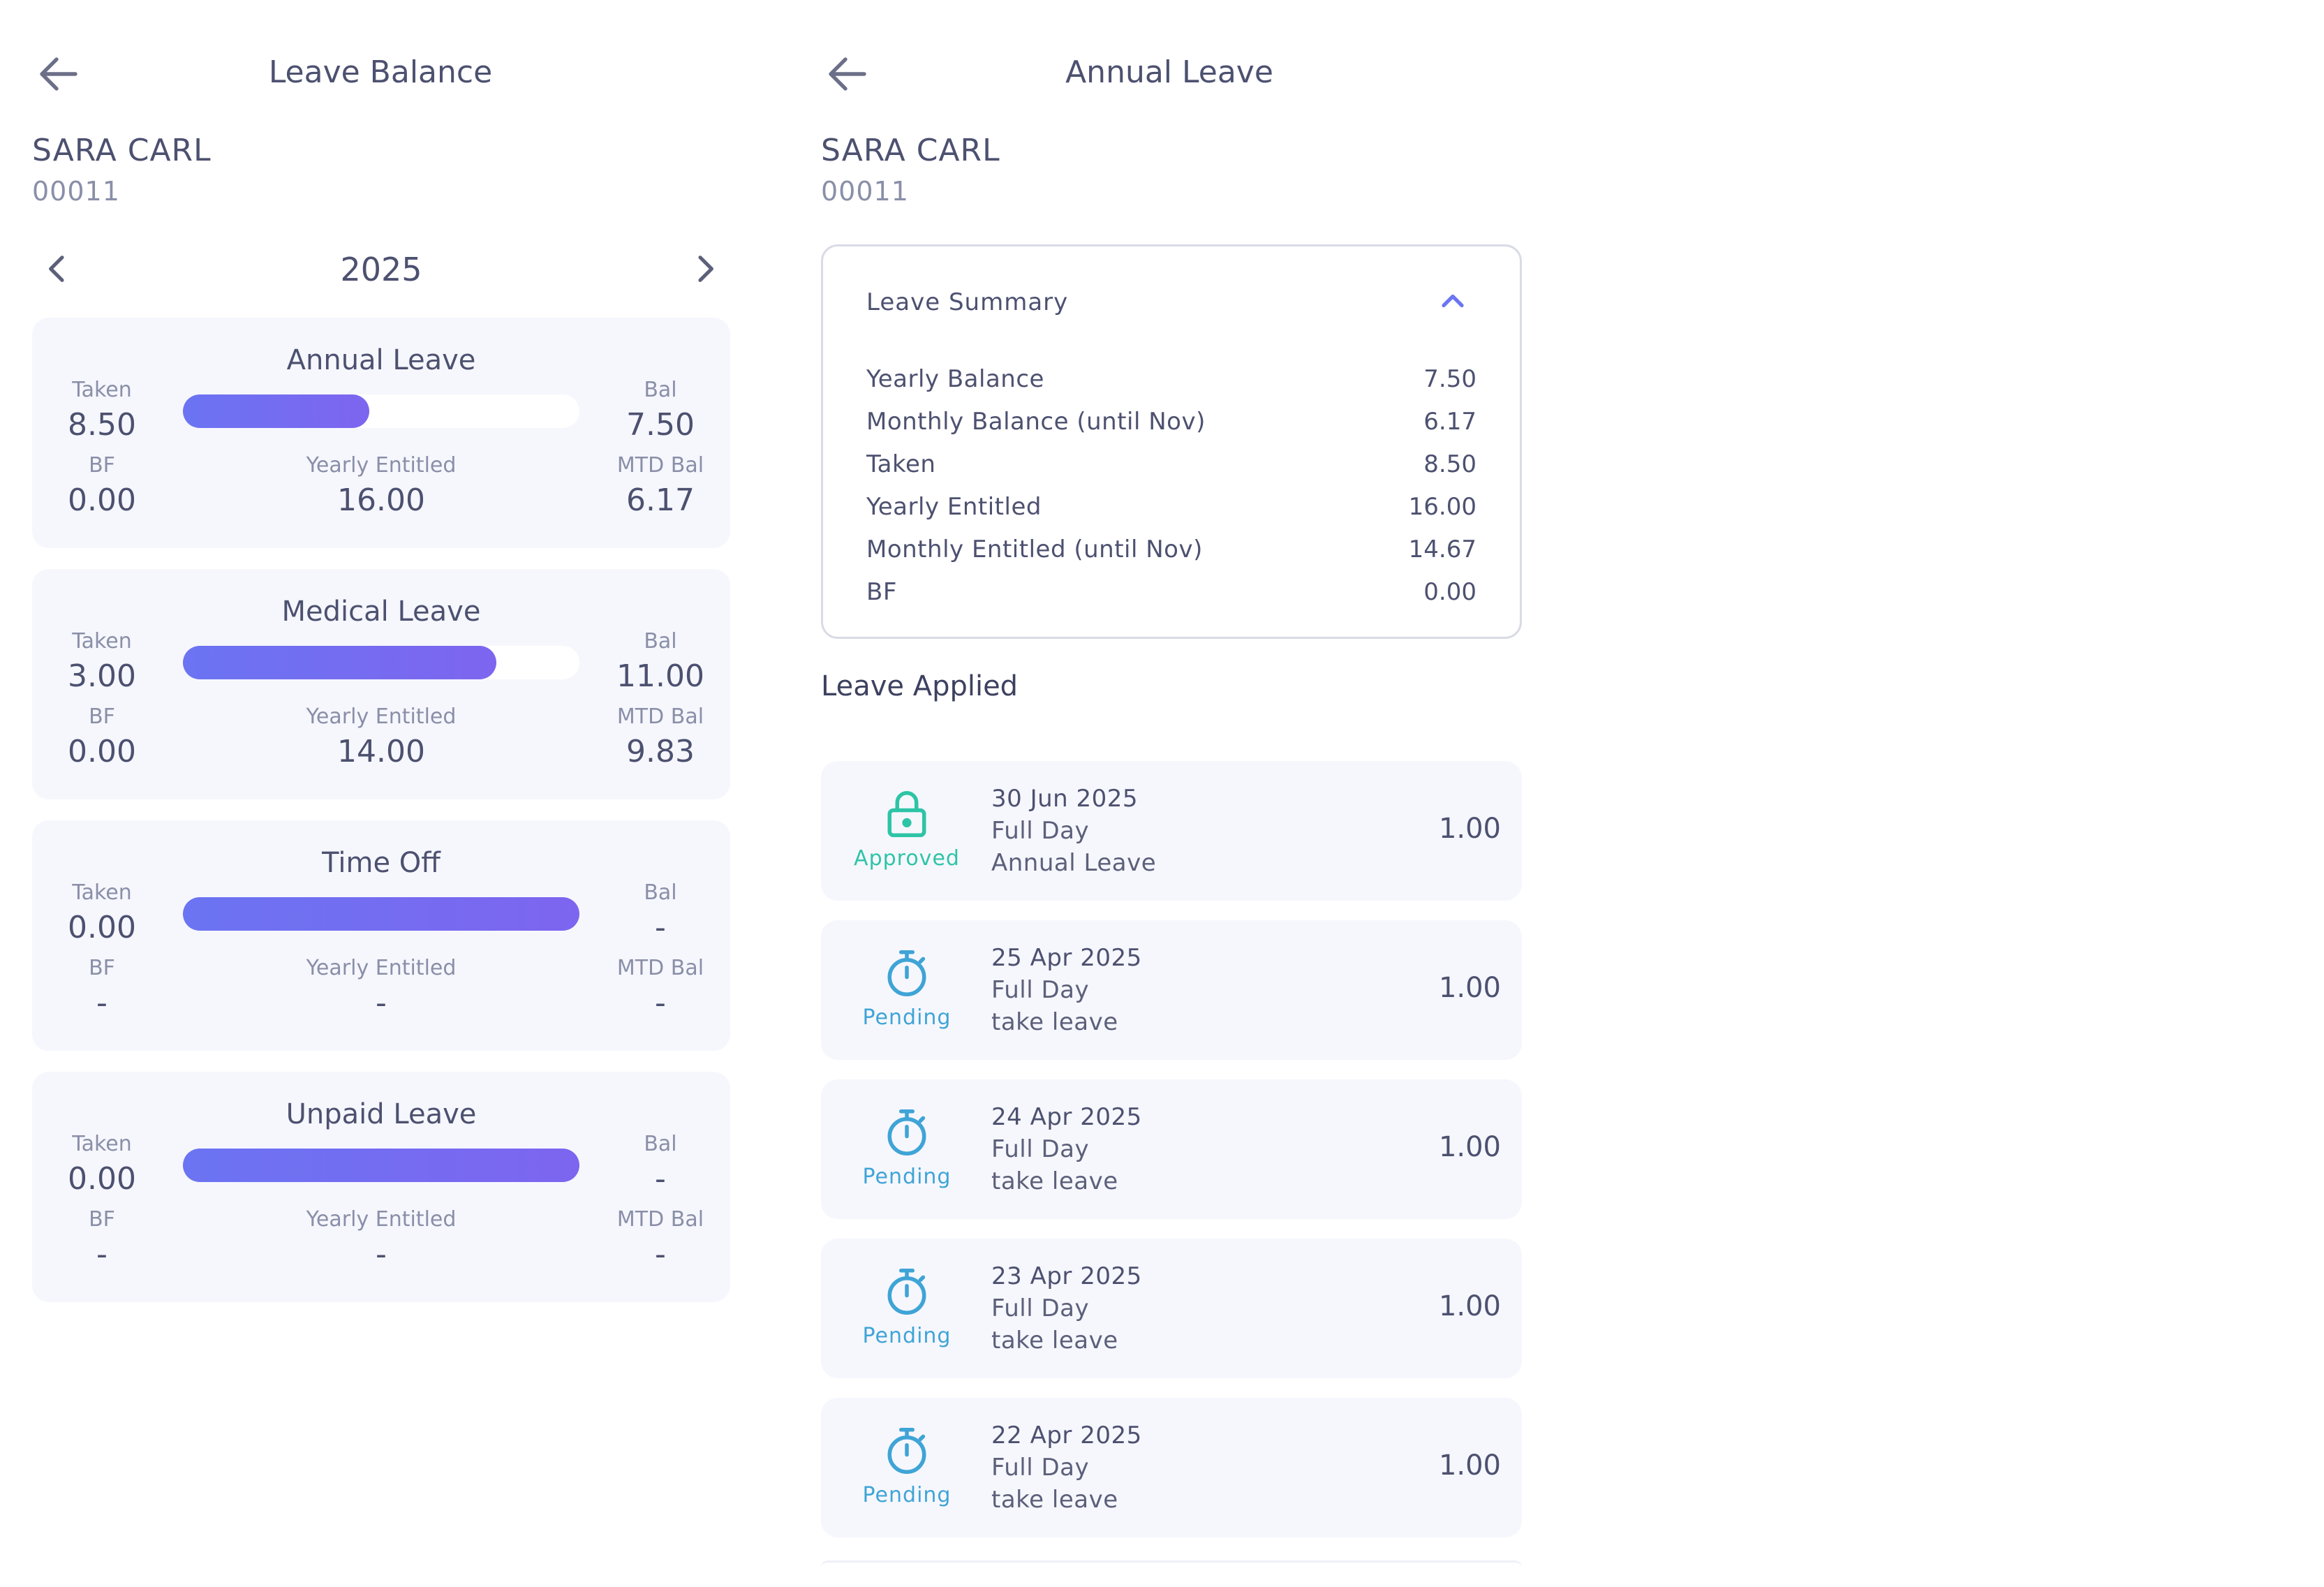 The height and width of the screenshot is (1587, 2324). What do you see at coordinates (1171, 382) in the screenshot?
I see `summary-row: Yearly Balance 7.50` at bounding box center [1171, 382].